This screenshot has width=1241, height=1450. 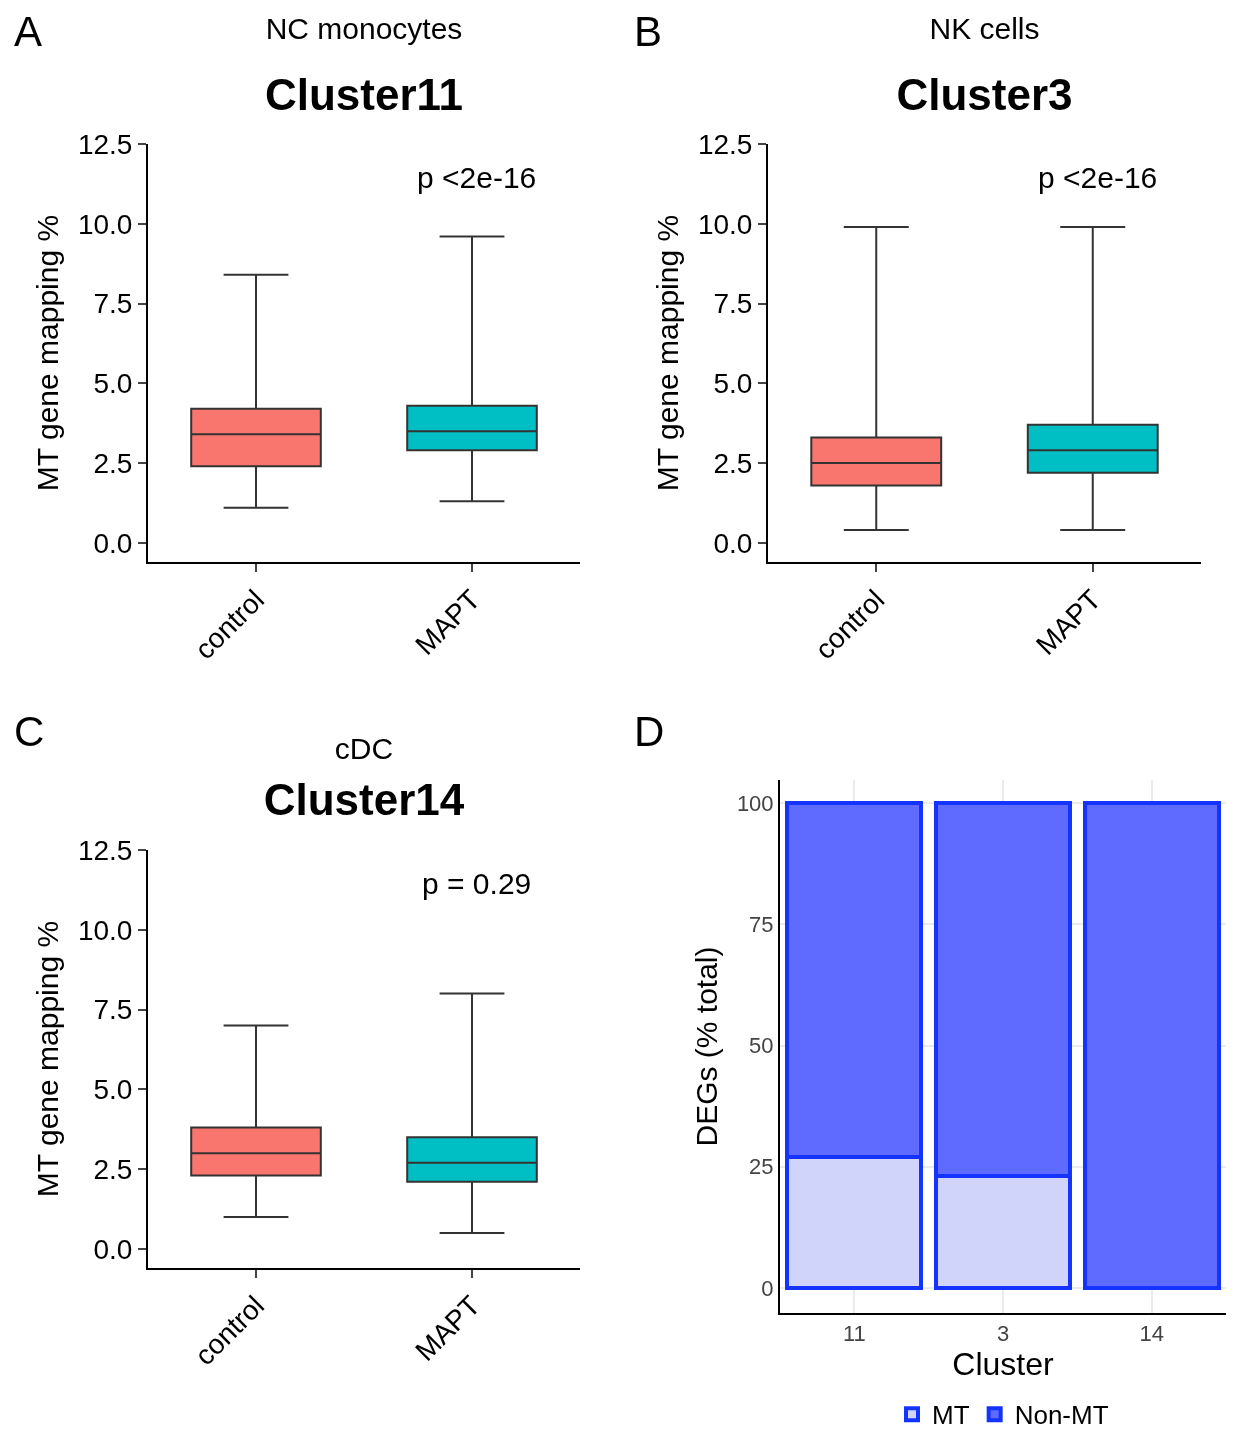 I want to click on x-tick-label: 11, so click(x=854, y=1334).